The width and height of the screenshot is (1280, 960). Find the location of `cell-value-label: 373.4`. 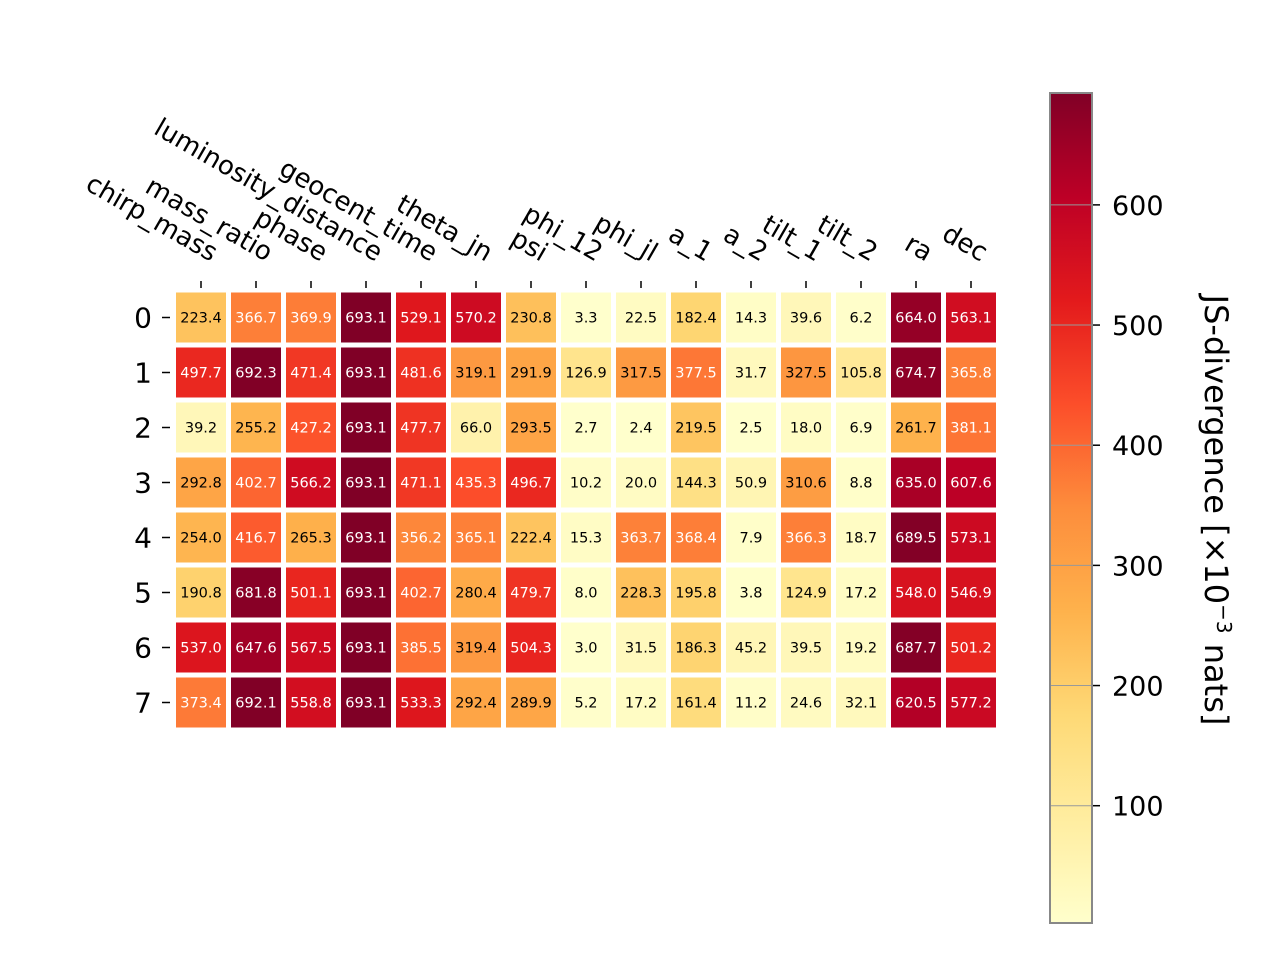

cell-value-label: 373.4 is located at coordinates (201, 704).